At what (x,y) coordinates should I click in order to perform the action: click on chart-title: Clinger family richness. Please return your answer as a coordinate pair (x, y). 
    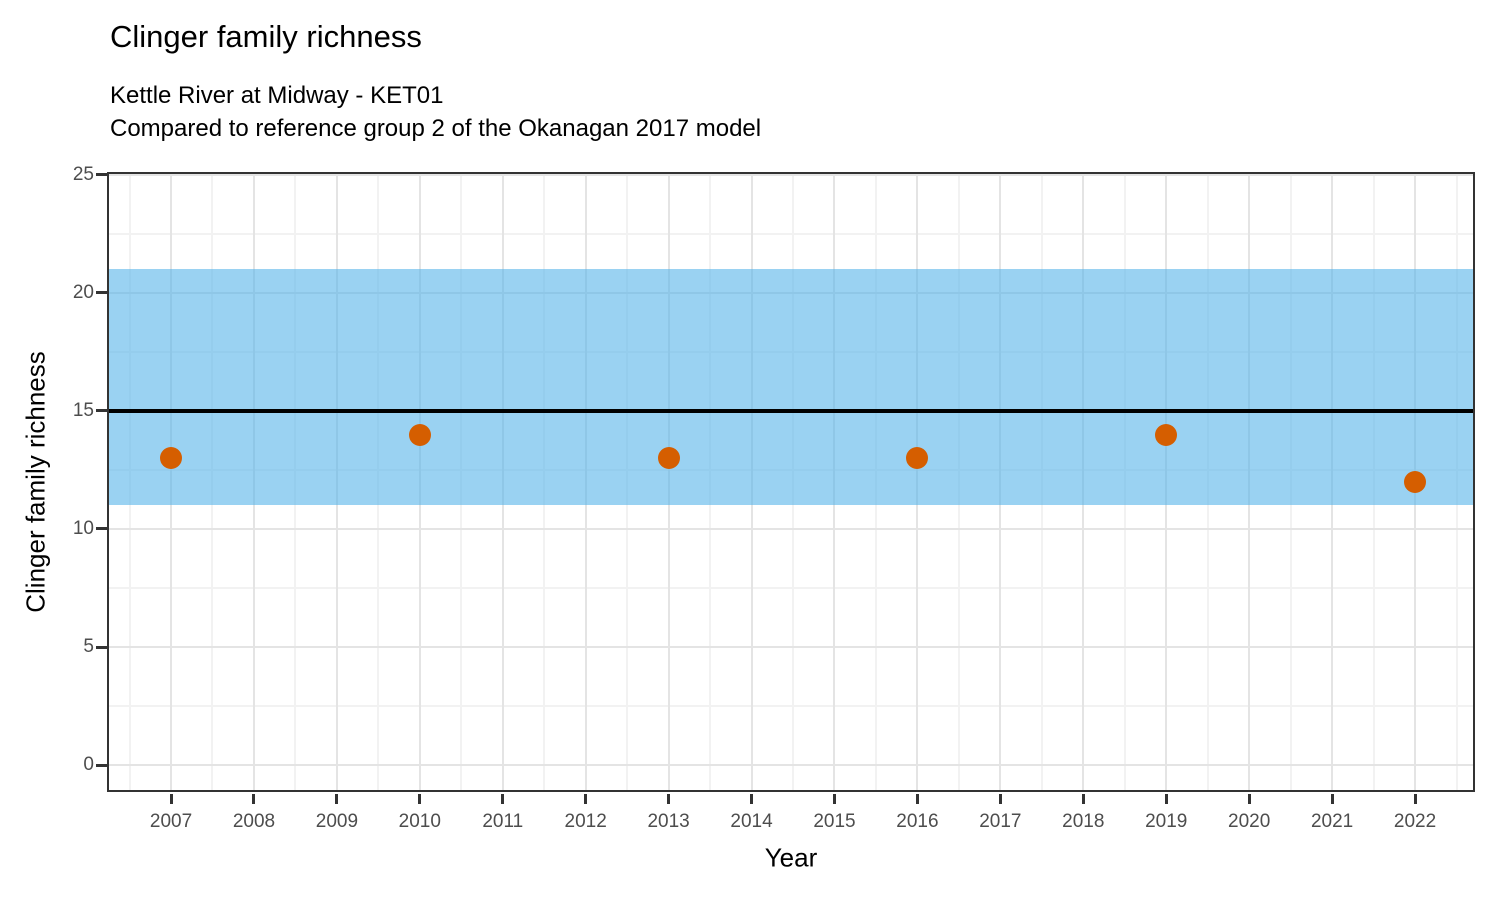
    Looking at the image, I should click on (266, 36).